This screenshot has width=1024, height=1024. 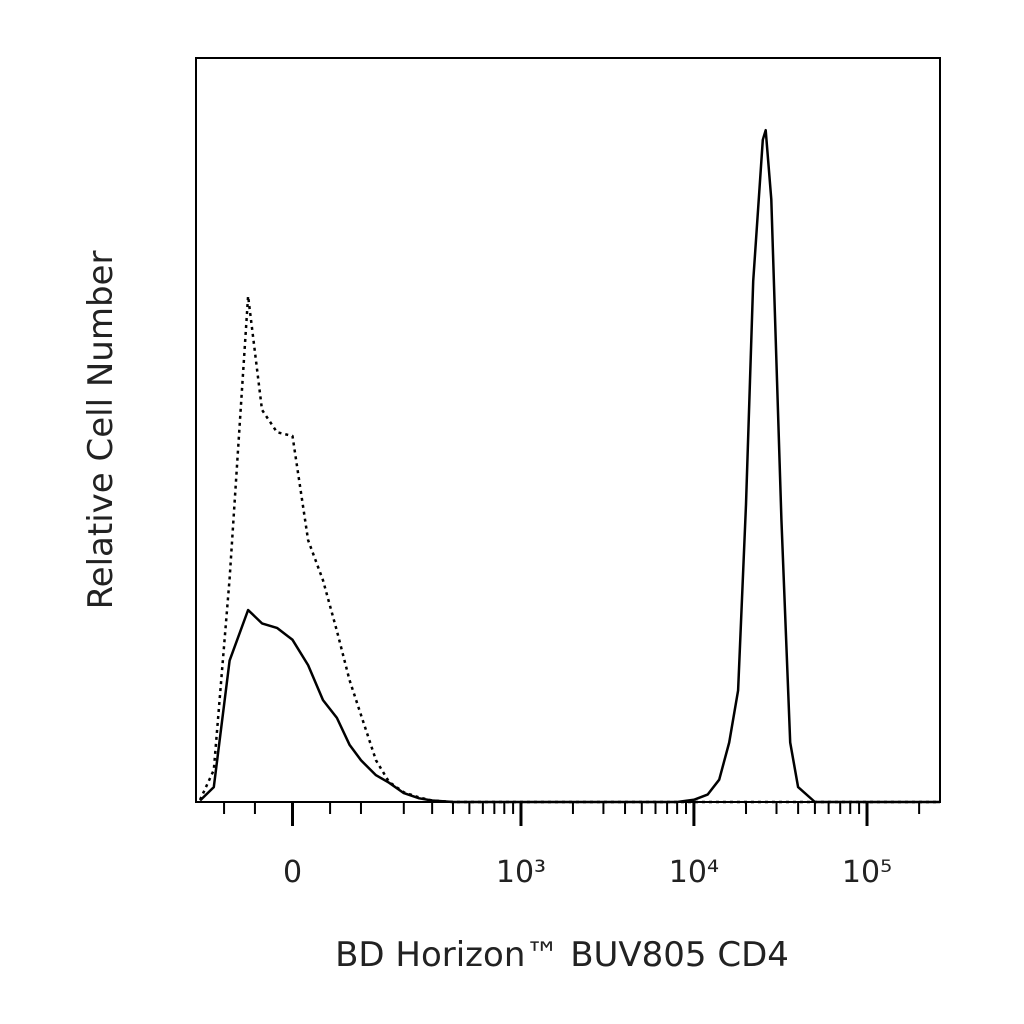 What do you see at coordinates (867, 872) in the screenshot?
I see `x-tick-label: 10⁵` at bounding box center [867, 872].